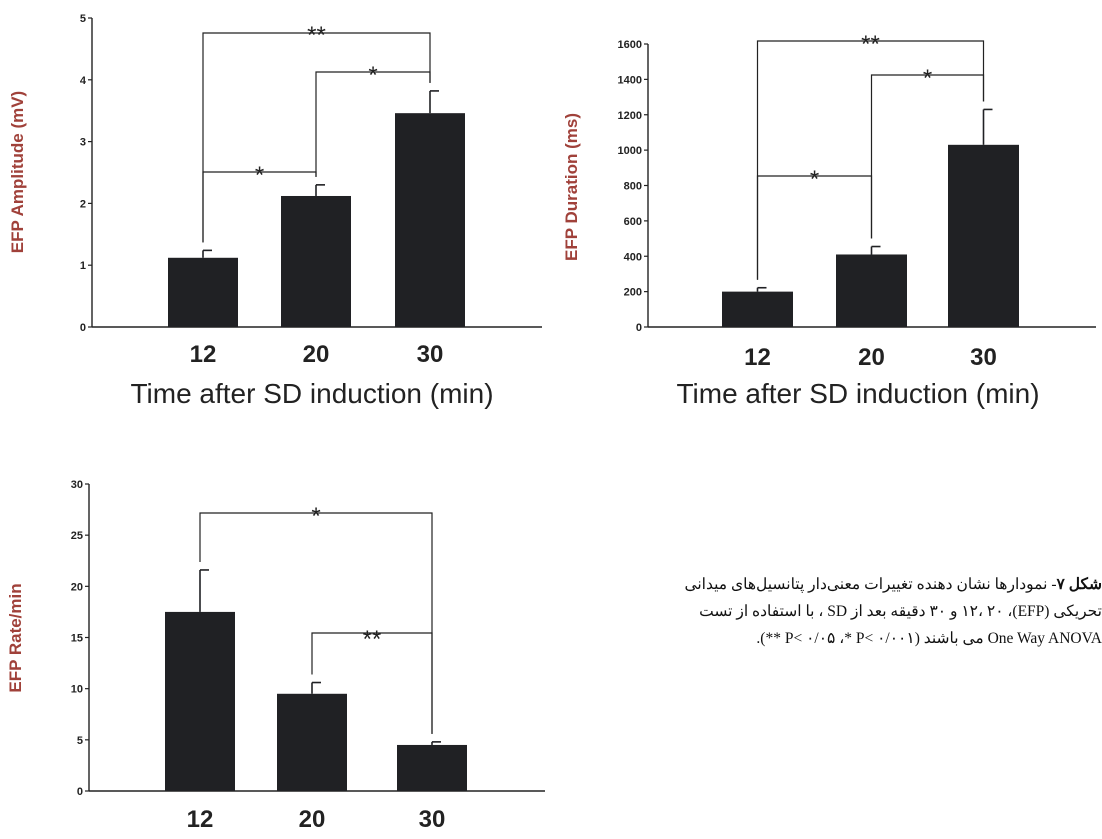  I want to click on caption-label: شکل ۷, so click(1079, 584).